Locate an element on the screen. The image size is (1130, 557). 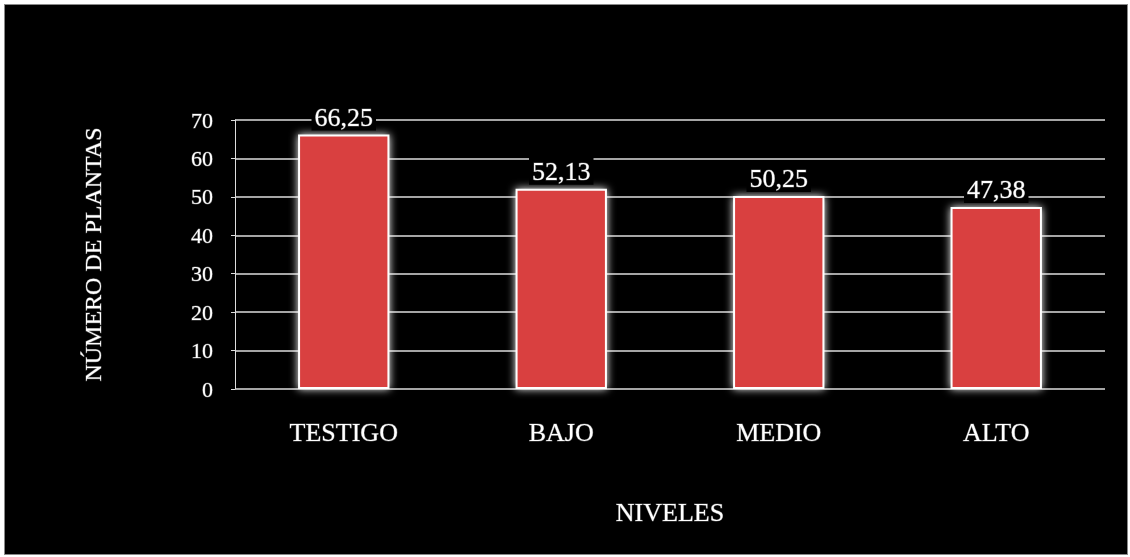
x-tick-label: ALTO is located at coordinates (996, 432).